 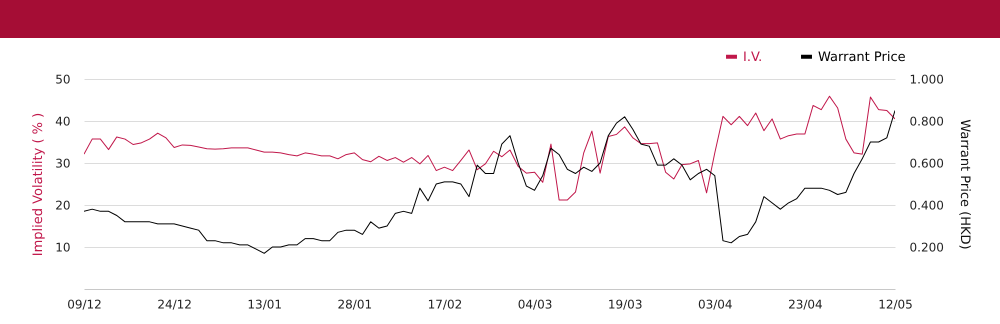 What do you see at coordinates (927, 247) in the screenshot?
I see `y2-tick-label: 0.200` at bounding box center [927, 247].